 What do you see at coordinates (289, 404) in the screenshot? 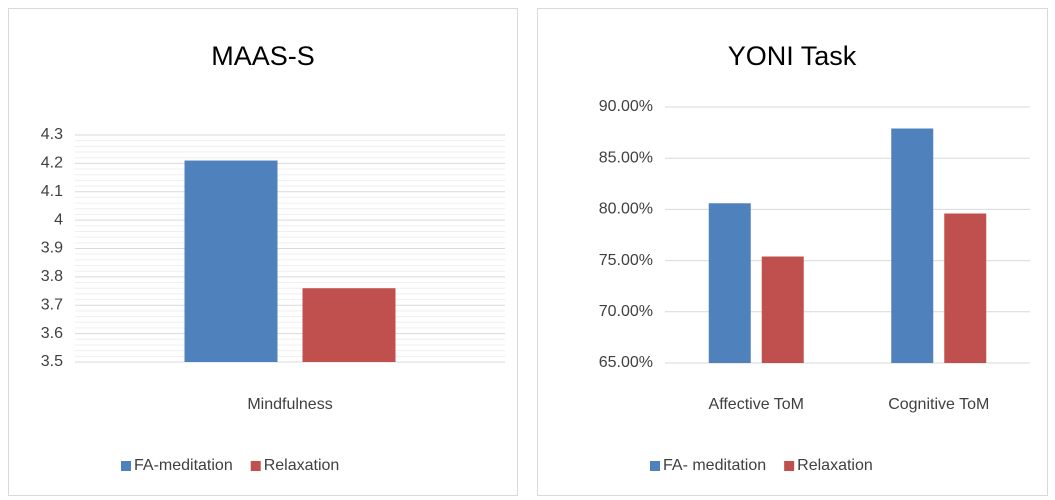
I see `x-tick-label: Mindfulness` at bounding box center [289, 404].